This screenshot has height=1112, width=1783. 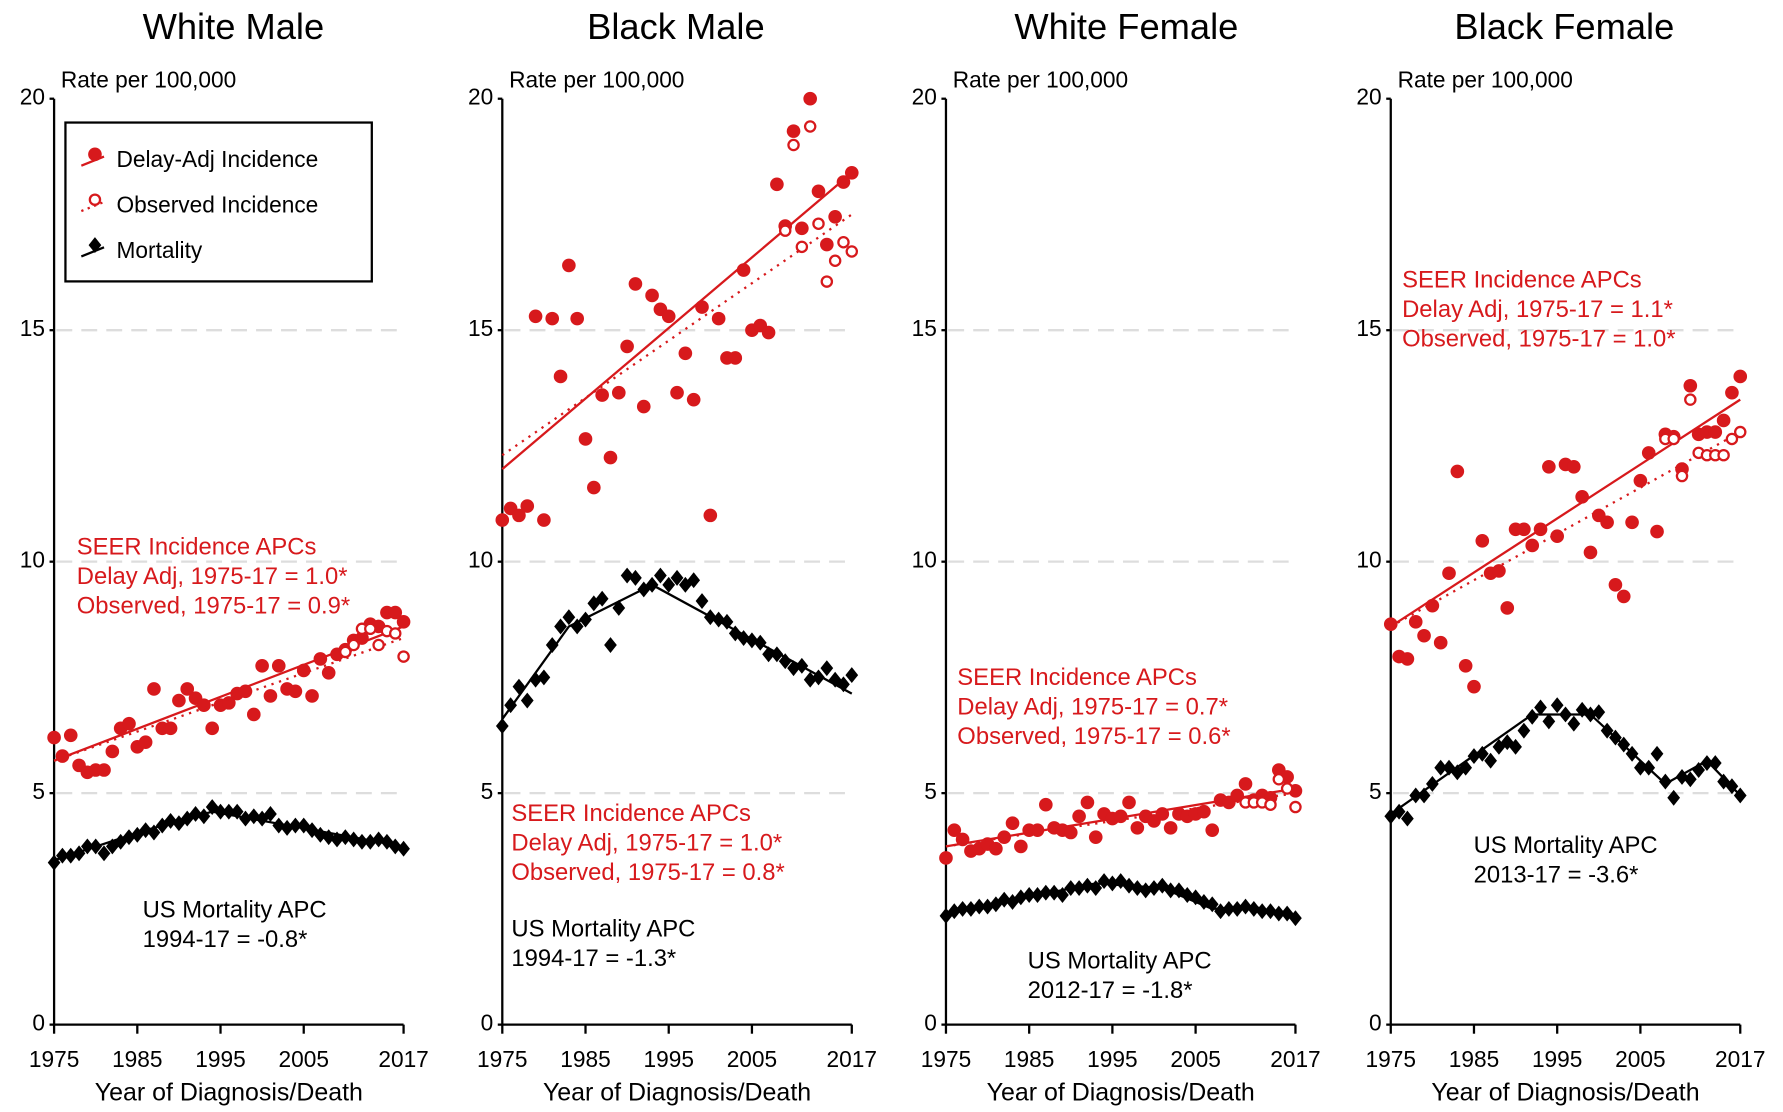 I want to click on x-tick-label: 1975, so click(x=1391, y=1059).